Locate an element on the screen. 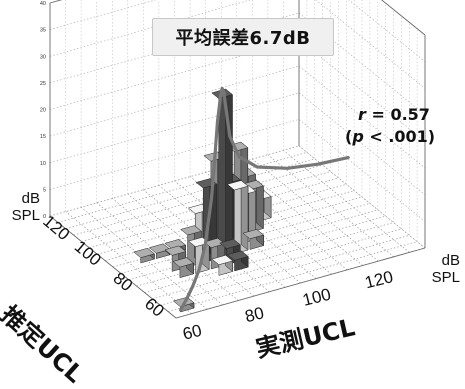 The height and width of the screenshot is (389, 465). z-tick-label: 30 is located at coordinates (43, 57).